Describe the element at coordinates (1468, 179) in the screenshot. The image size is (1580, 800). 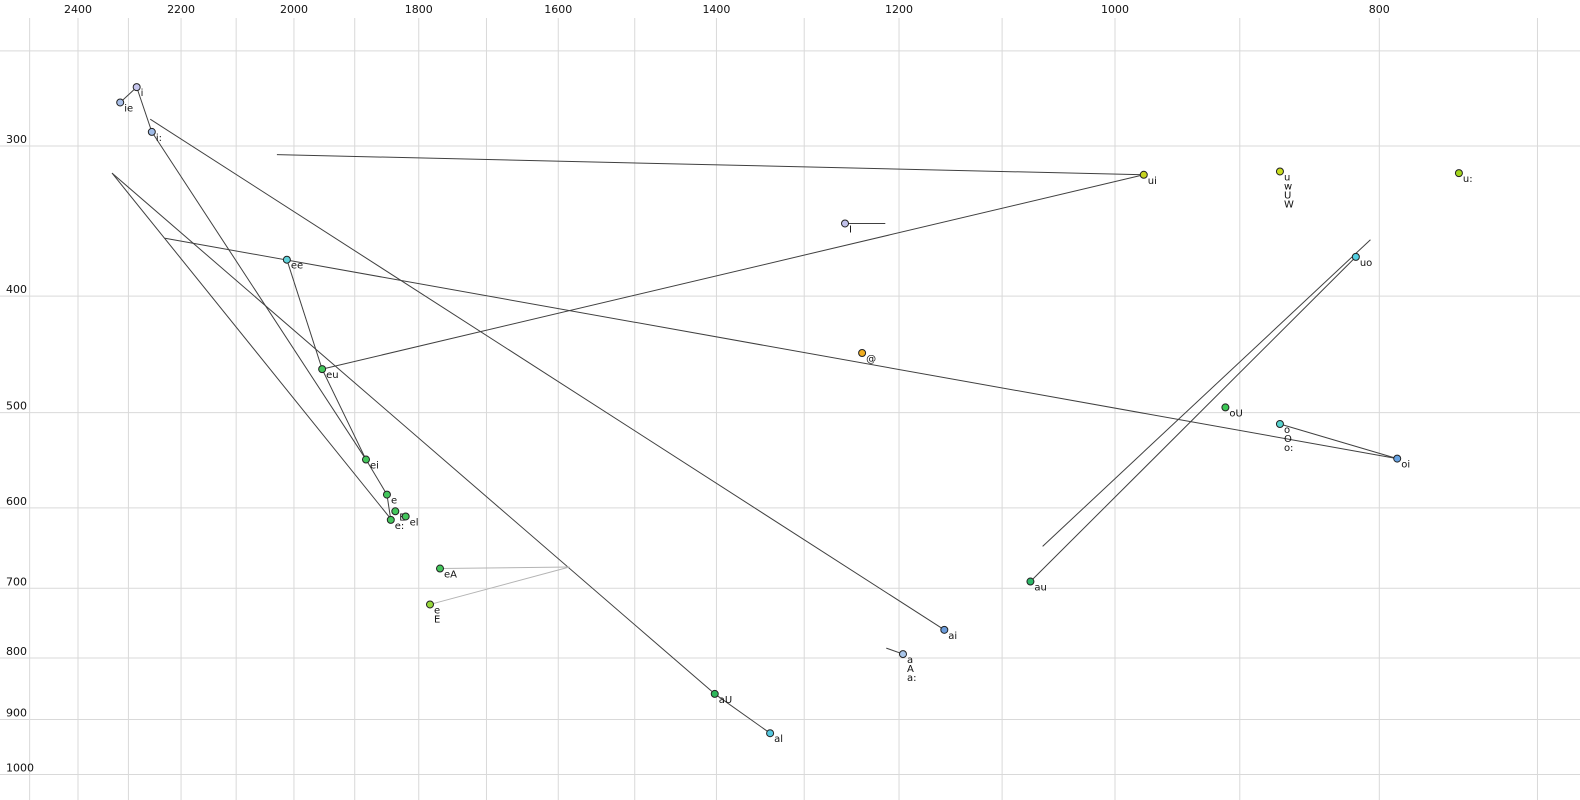
I see `point-label: u:` at that location.